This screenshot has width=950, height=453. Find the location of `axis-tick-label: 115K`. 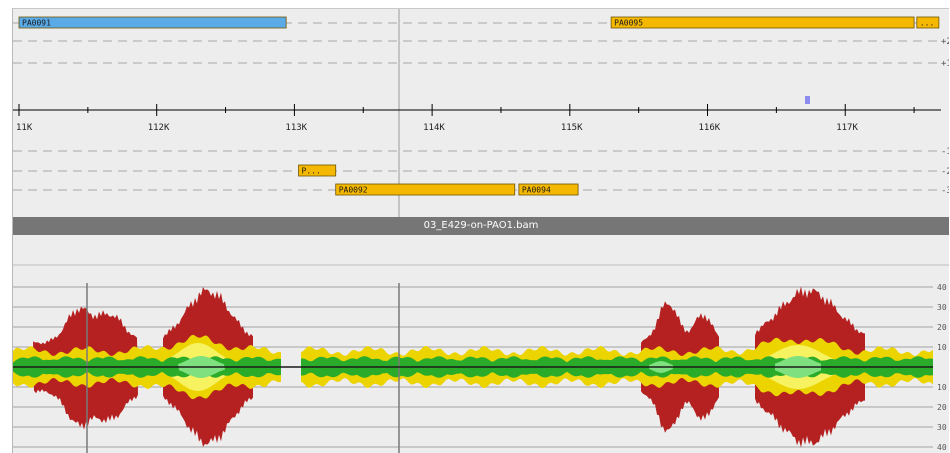

axis-tick-label: 115K is located at coordinates (572, 128).